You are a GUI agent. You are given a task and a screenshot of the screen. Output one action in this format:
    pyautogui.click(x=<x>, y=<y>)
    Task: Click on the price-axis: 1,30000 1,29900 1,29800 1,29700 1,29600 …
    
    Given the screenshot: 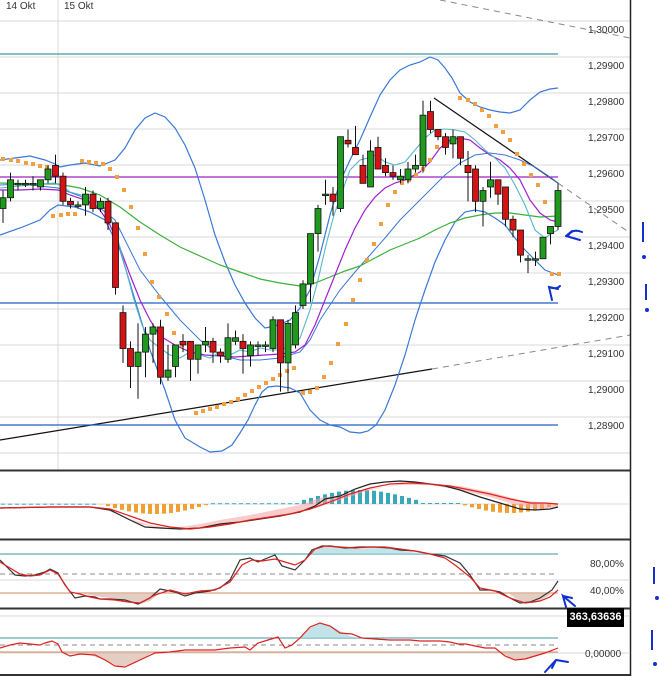 What is the action you would take?
    pyautogui.click(x=606, y=228)
    